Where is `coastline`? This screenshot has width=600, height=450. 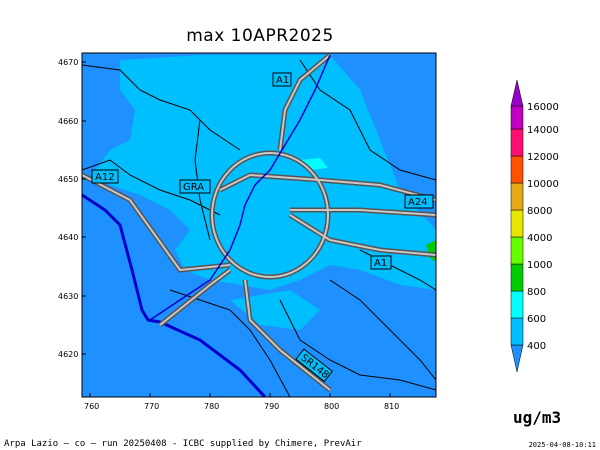
coastline is located at coordinates (174, 295).